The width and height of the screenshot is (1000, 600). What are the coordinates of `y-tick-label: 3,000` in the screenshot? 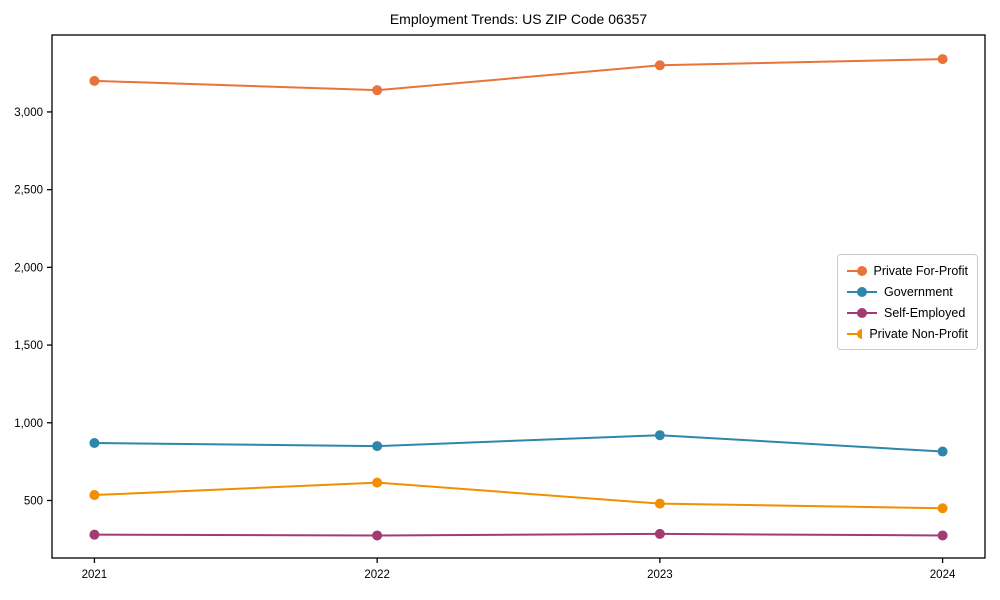 It's located at (28, 113).